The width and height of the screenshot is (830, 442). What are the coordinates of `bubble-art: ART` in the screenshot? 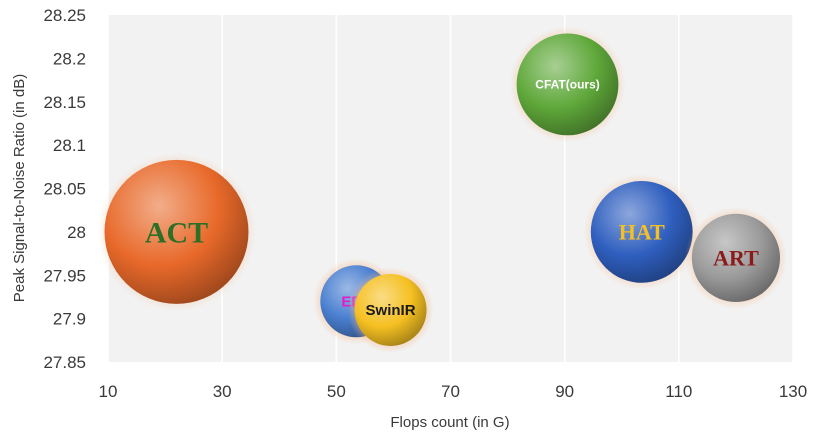 It's located at (736, 257).